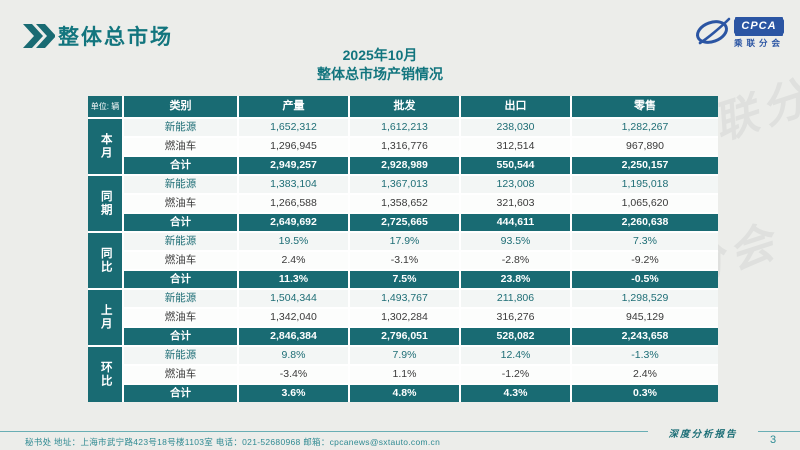 The image size is (800, 450). What do you see at coordinates (645, 355) in the screenshot?
I see `value-cell: -1.3%` at bounding box center [645, 355].